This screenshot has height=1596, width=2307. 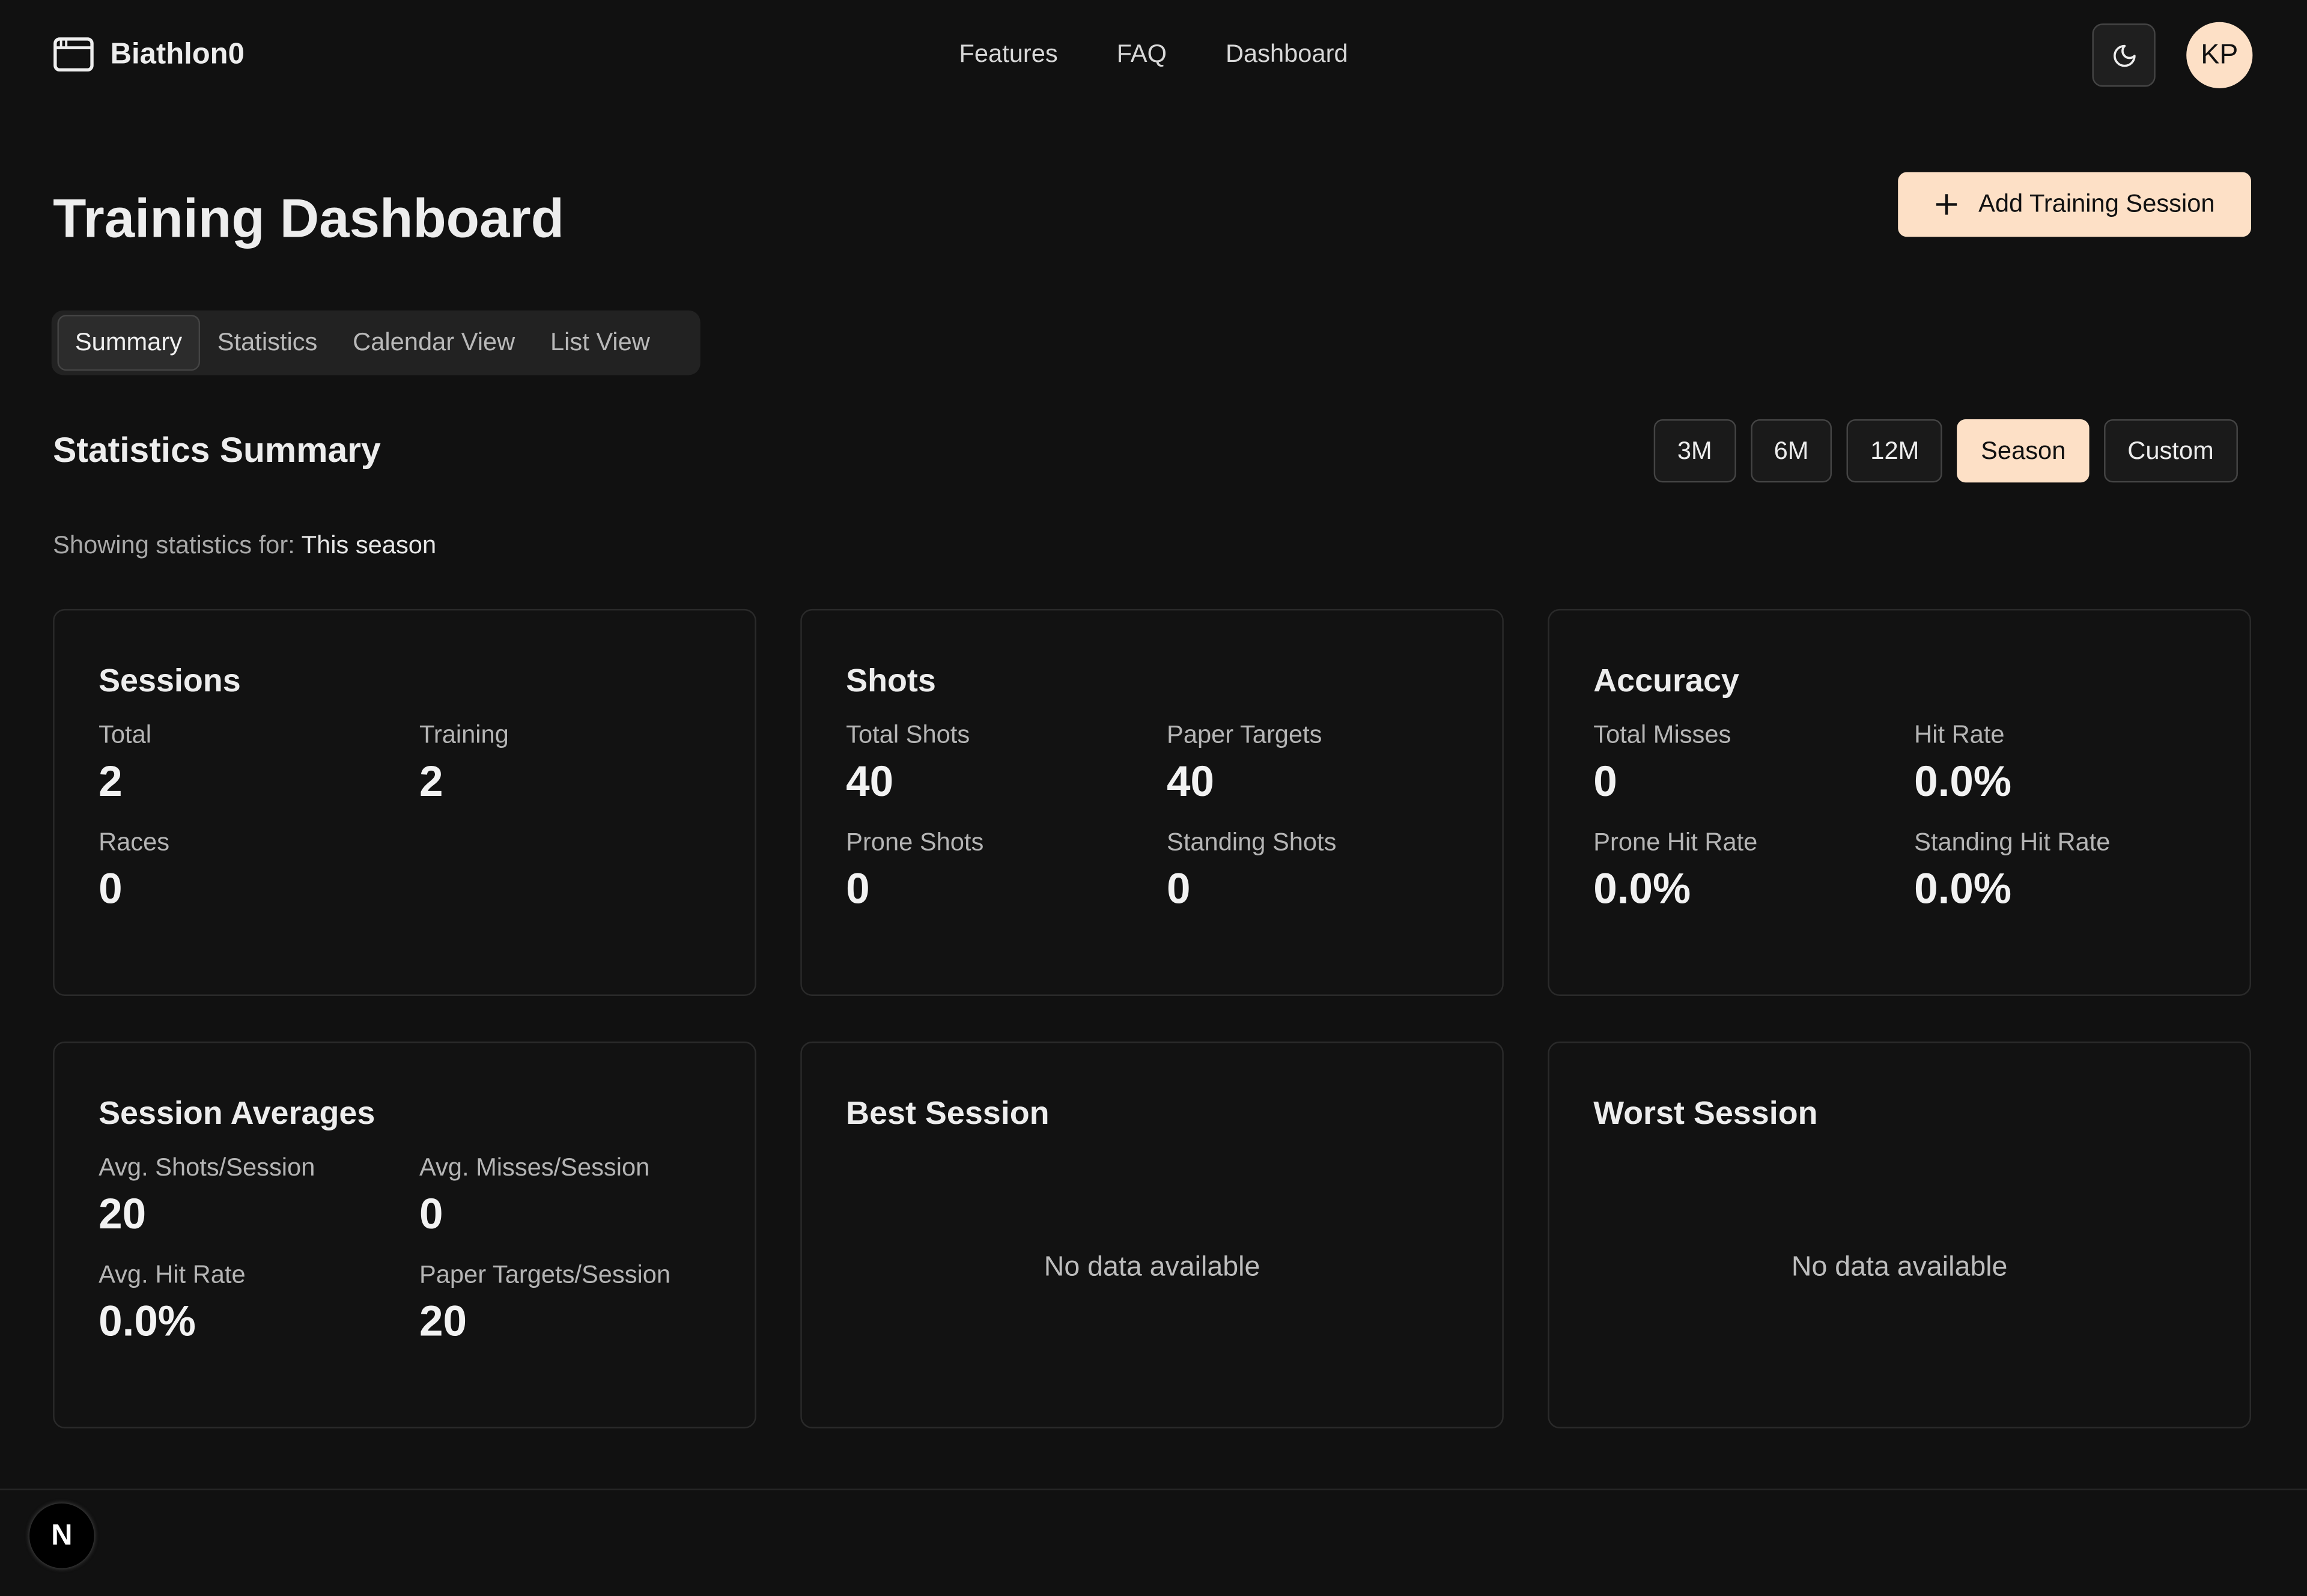 I want to click on theme-toggle-button, so click(x=2124, y=55).